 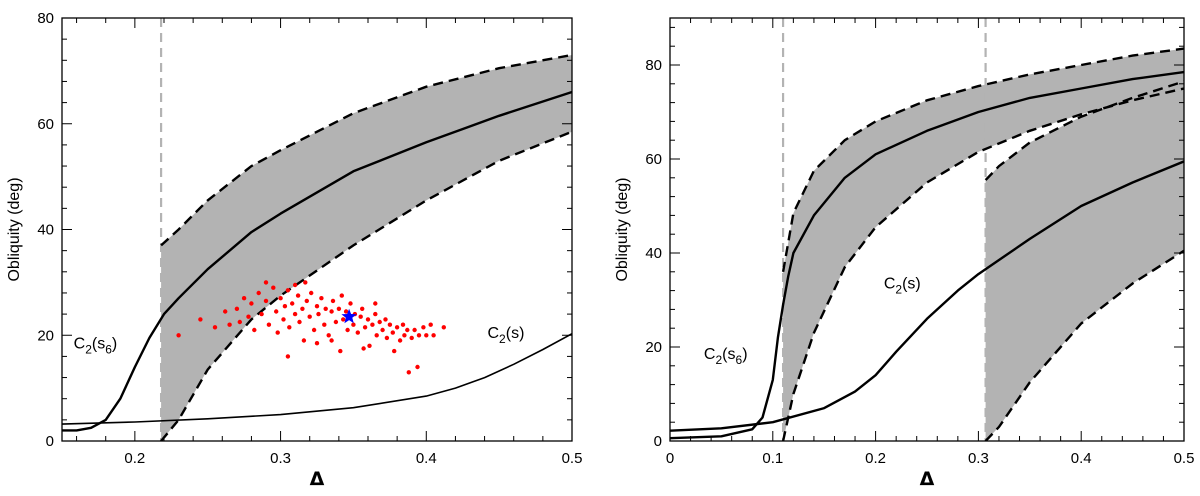 I want to click on x-axis-label: Δ, so click(x=317, y=479).